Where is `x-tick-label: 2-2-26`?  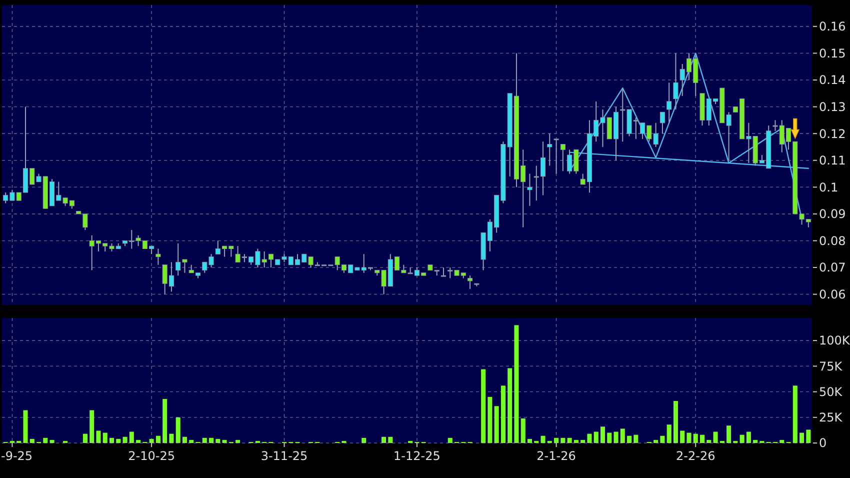 x-tick-label: 2-2-26 is located at coordinates (696, 456).